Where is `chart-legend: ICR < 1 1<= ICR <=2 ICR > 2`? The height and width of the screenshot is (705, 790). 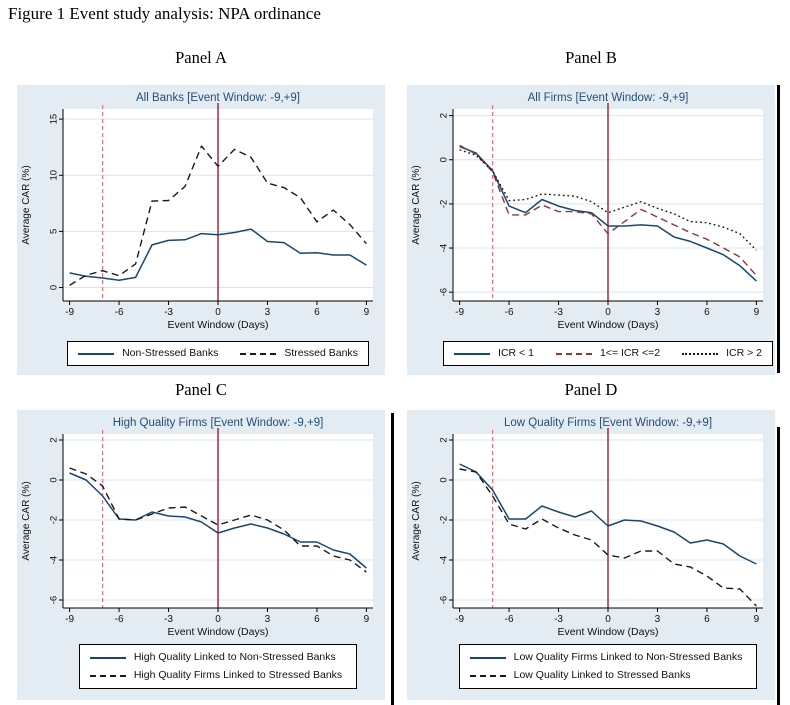 chart-legend: ICR < 1 1<= ICR <=2 ICR > 2 is located at coordinates (608, 354).